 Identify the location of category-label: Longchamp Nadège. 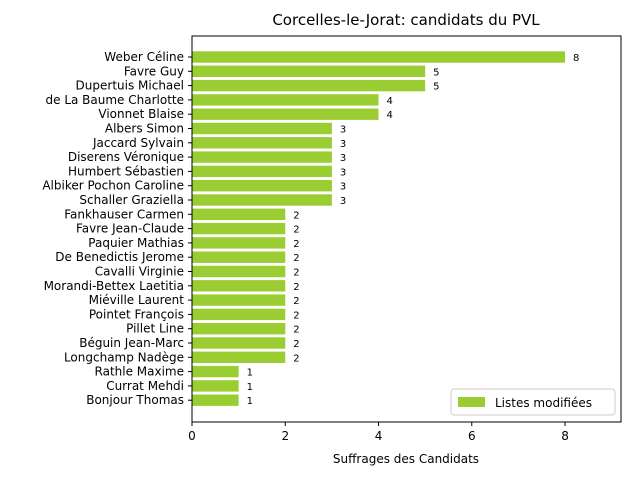
(124, 357).